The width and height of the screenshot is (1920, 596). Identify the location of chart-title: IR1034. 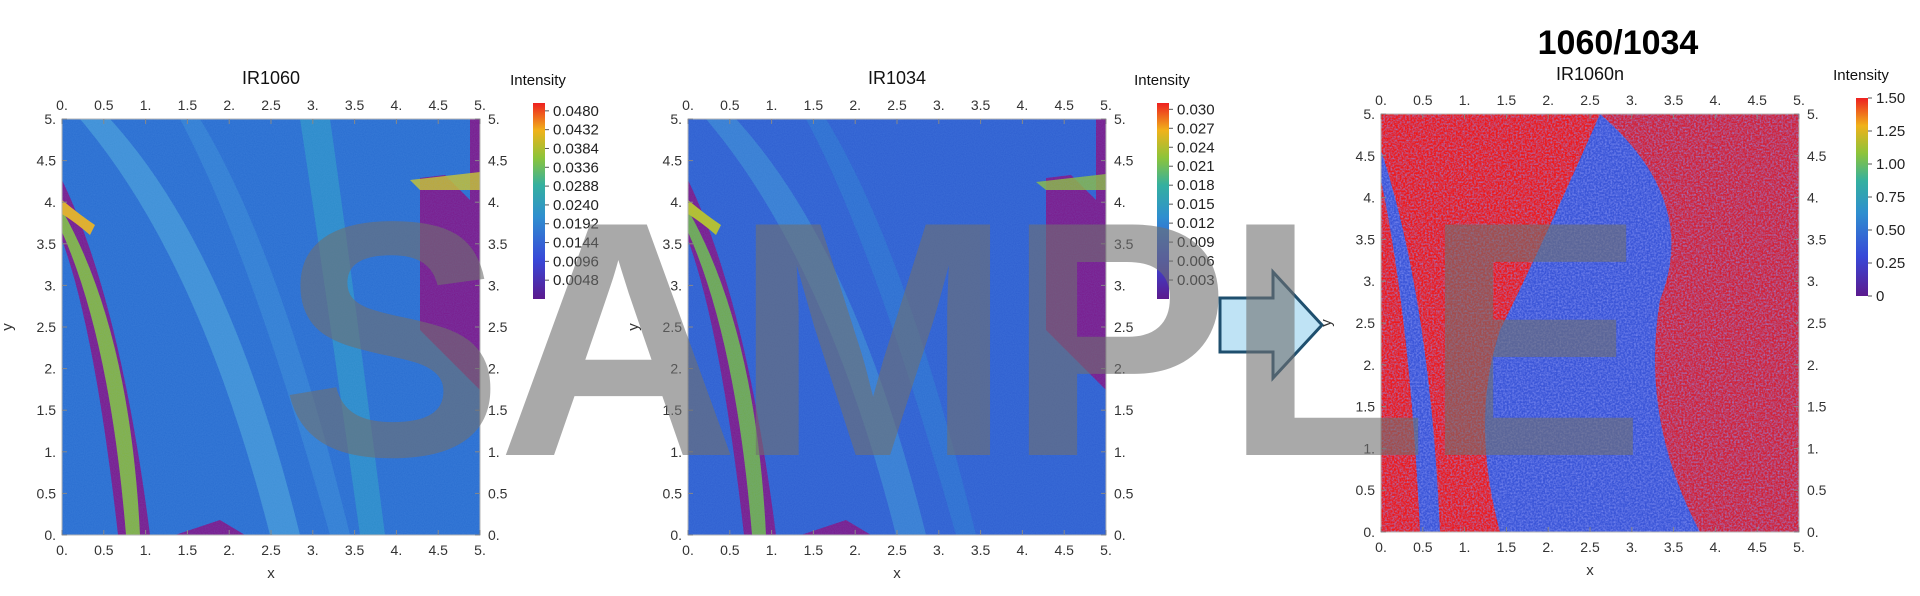
(897, 78).